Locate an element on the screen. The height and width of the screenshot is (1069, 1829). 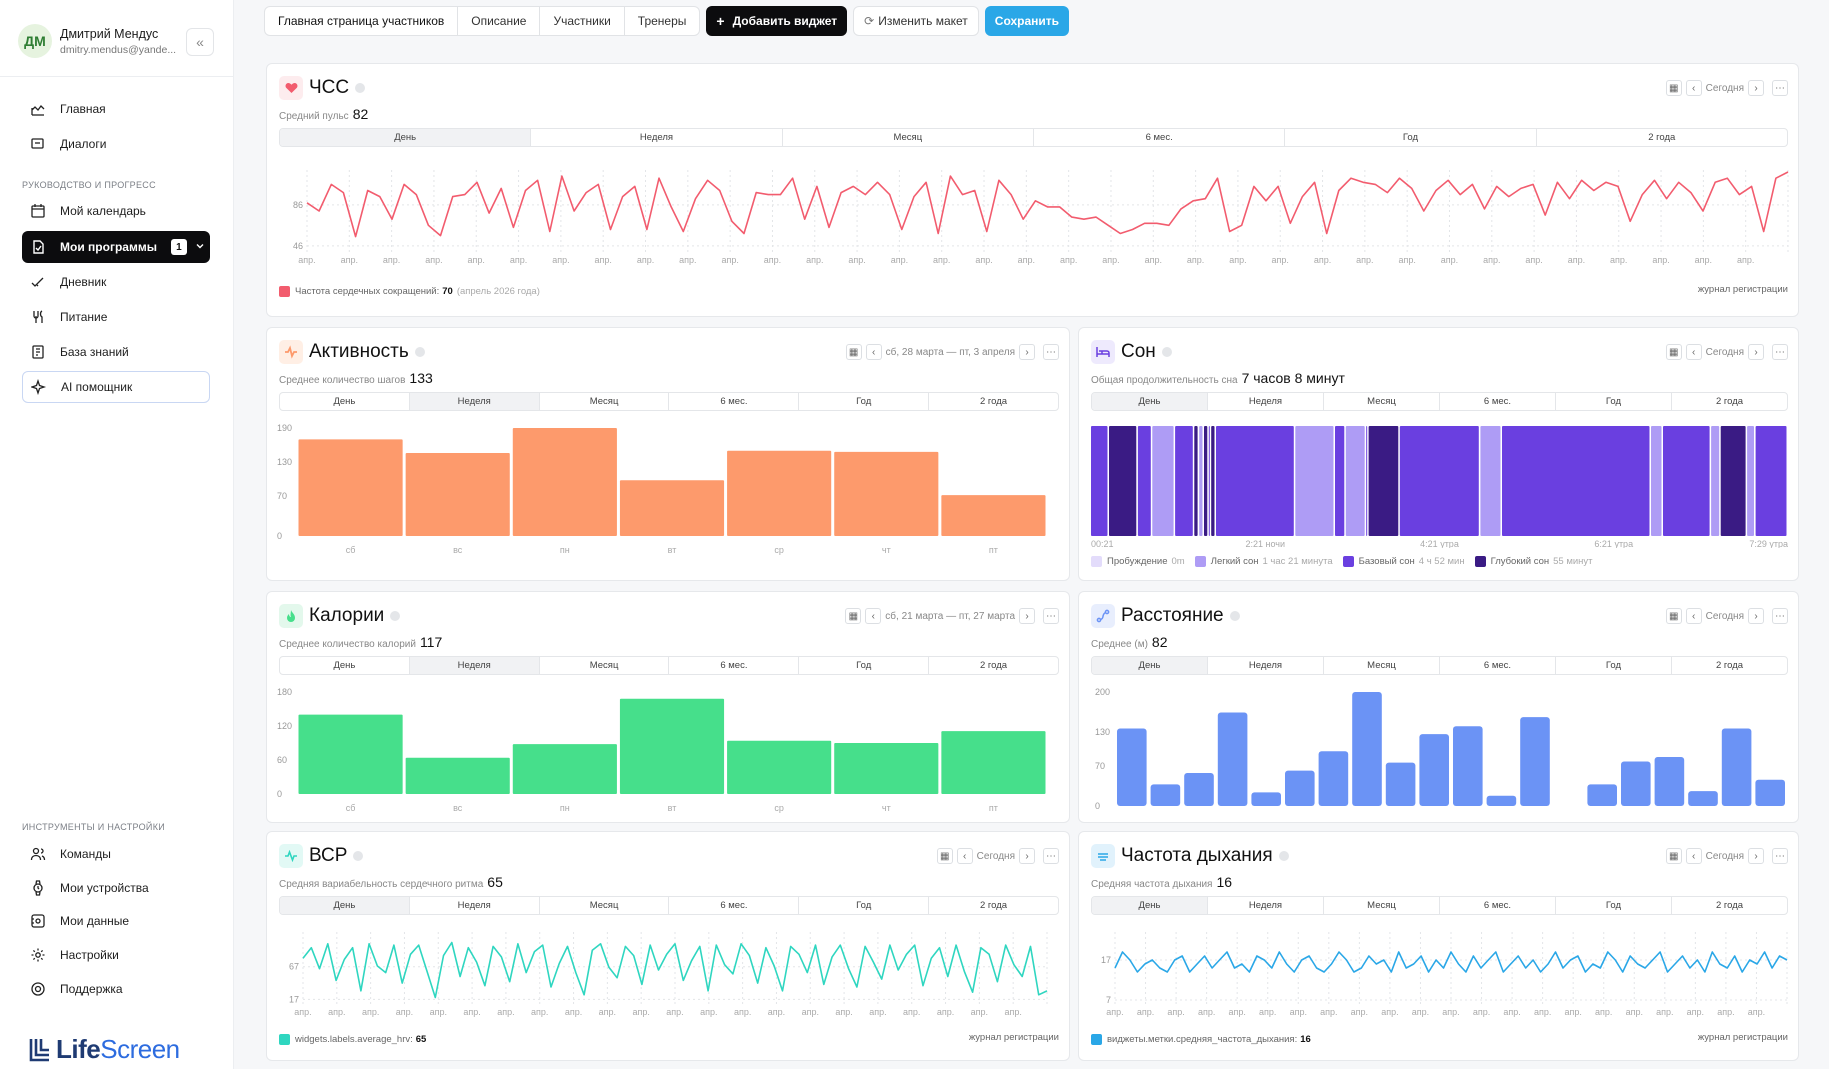
app-logo: LifeScreen is located at coordinates (104, 1049).